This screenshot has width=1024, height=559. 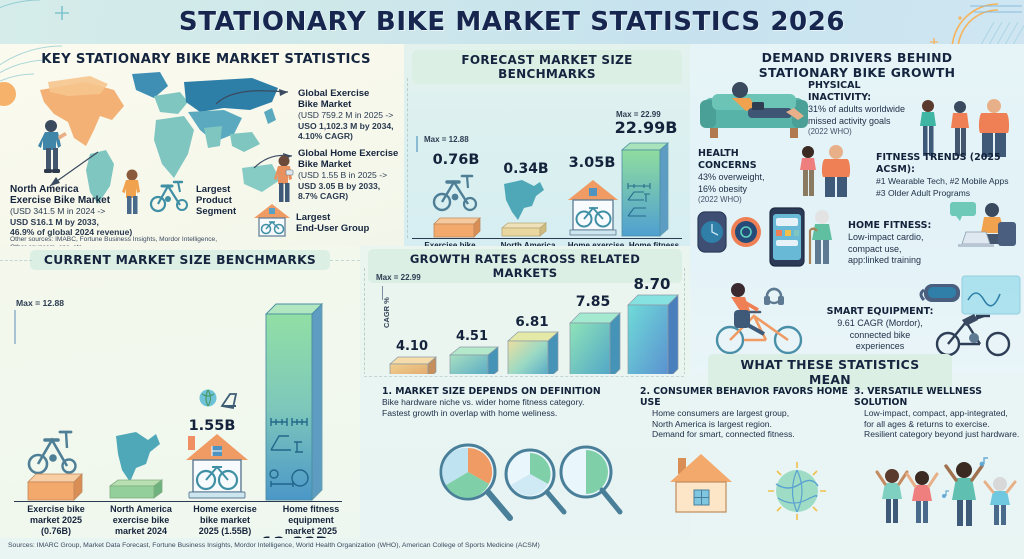 What do you see at coordinates (417, 144) in the screenshot?
I see `forecast-axis-tick` at bounding box center [417, 144].